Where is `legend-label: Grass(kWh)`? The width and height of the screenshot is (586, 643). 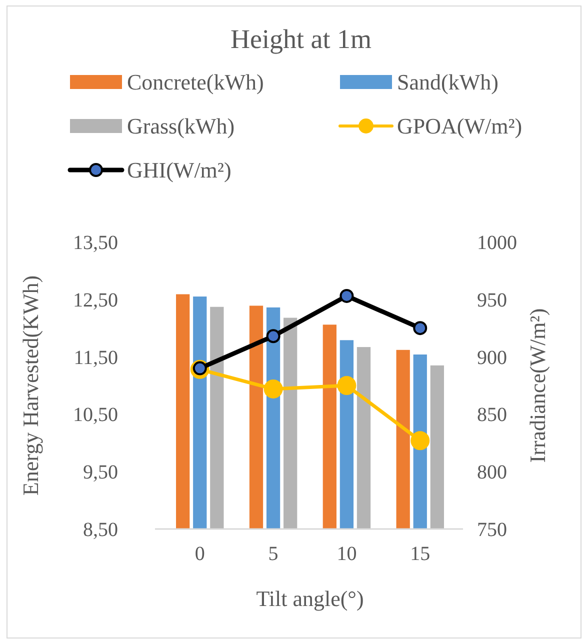 legend-label: Grass(kWh) is located at coordinates (181, 126).